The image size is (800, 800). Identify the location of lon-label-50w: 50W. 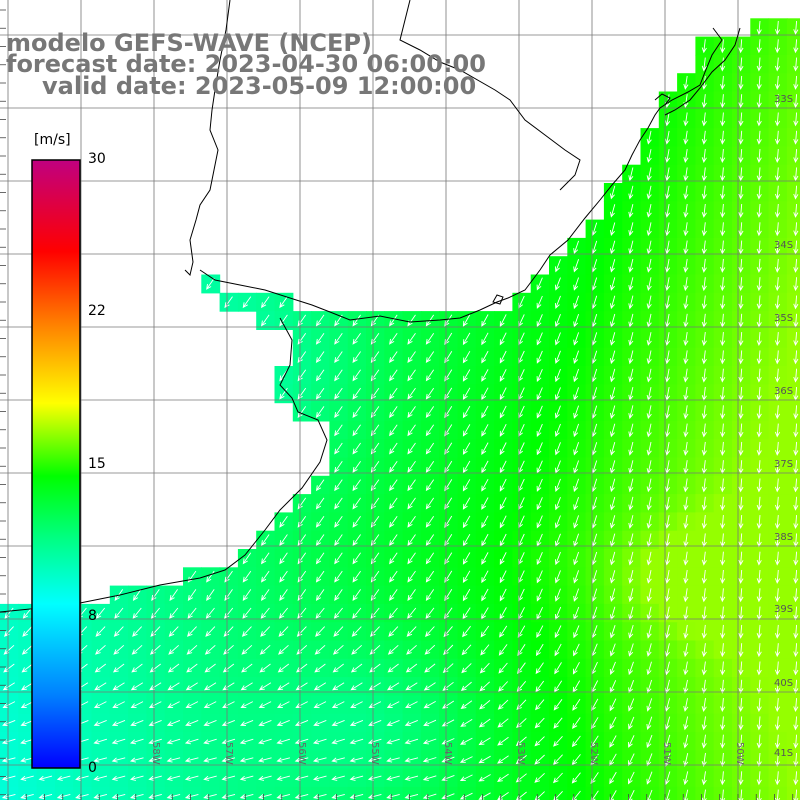
(739, 753).